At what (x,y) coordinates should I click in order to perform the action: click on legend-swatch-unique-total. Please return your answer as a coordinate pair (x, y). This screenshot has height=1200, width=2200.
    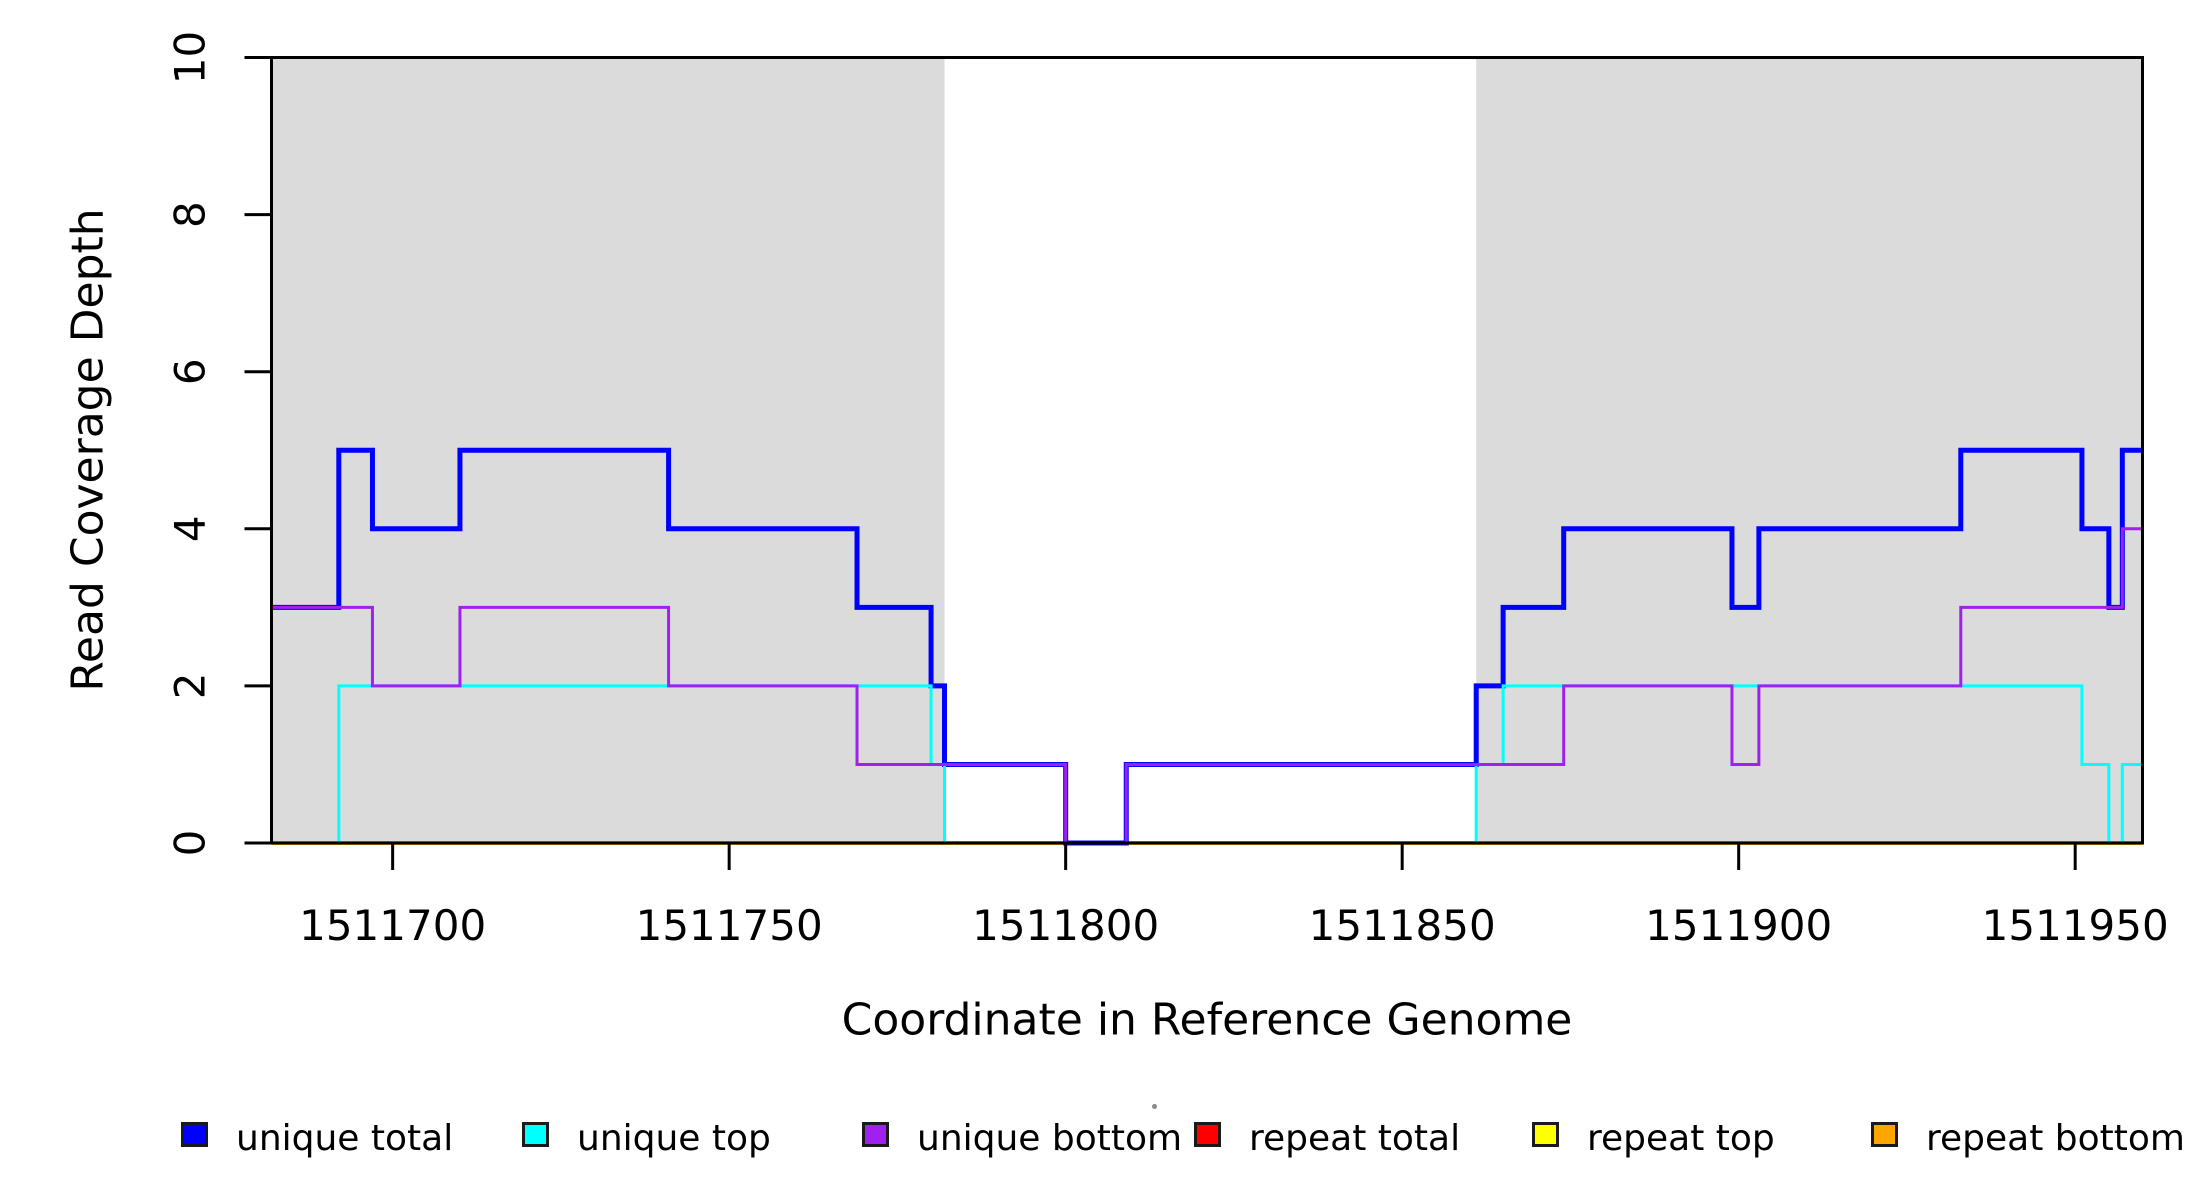
    Looking at the image, I should click on (194, 1134).